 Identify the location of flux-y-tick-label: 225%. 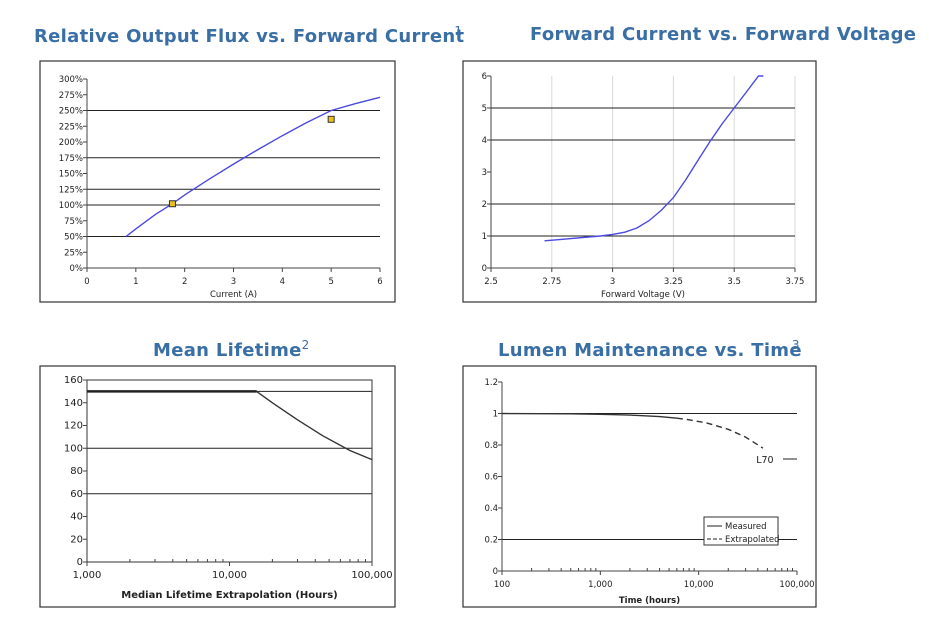
(71, 127).